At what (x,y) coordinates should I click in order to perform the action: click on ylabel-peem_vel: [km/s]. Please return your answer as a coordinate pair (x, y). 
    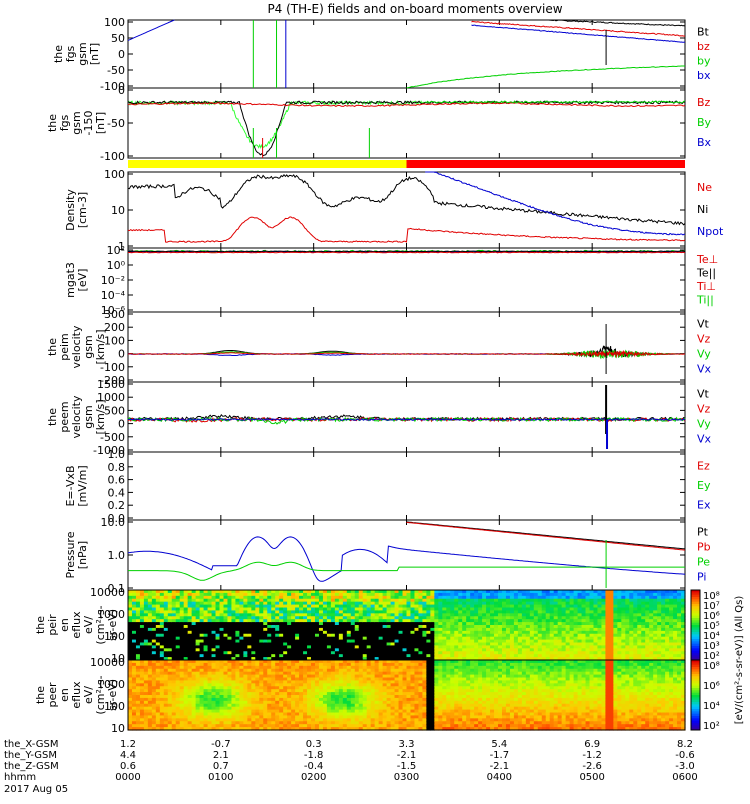
    Looking at the image, I should click on (100, 416).